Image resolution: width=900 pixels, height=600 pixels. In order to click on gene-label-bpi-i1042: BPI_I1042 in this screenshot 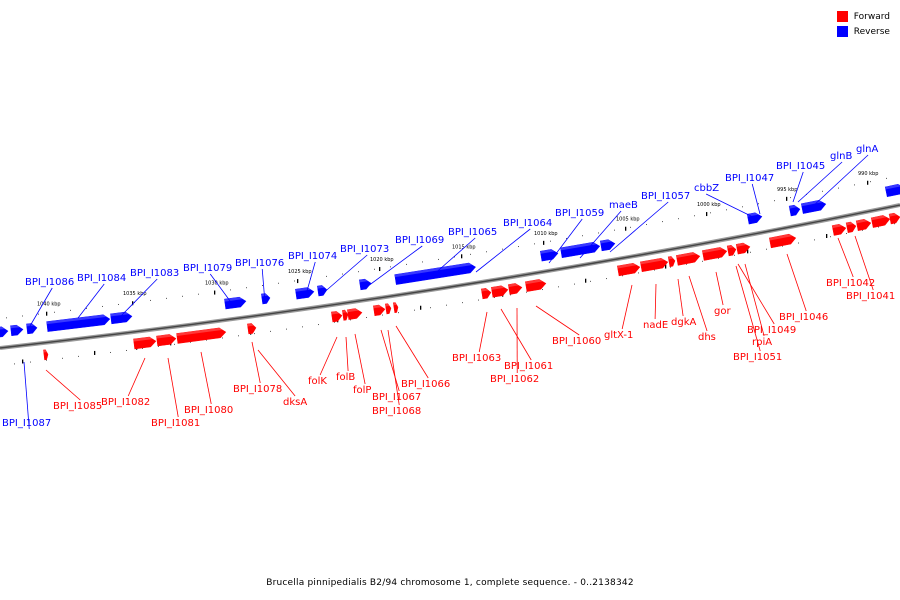, I will do `click(850, 283)`.